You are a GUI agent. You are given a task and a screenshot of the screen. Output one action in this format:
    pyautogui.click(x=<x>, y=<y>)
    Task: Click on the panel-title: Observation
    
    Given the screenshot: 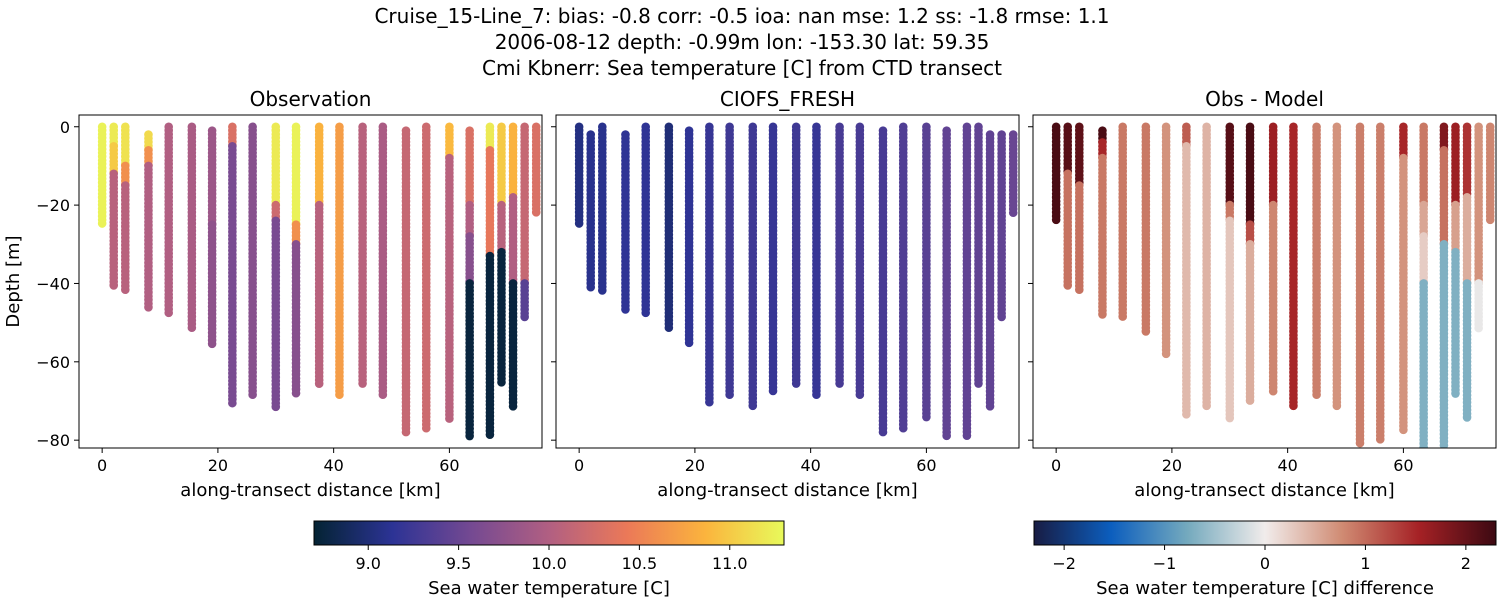 What is the action you would take?
    pyautogui.click(x=311, y=99)
    